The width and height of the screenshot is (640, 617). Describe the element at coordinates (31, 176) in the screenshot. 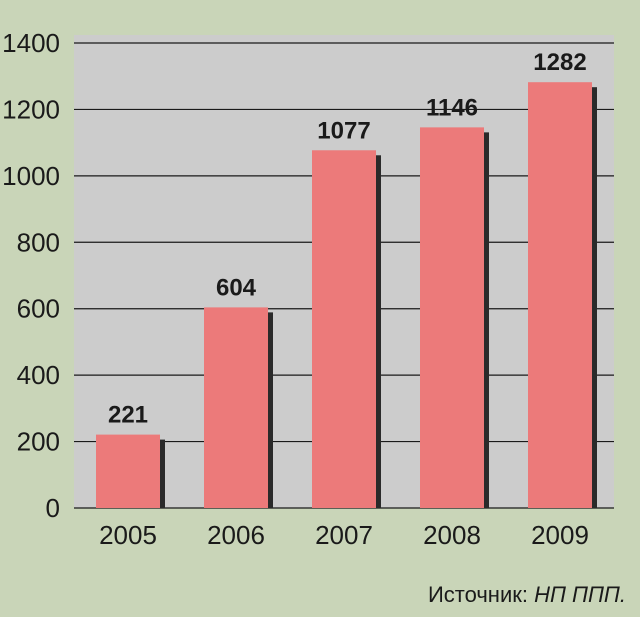

I see `y-tick-label-1000: 1000` at that location.